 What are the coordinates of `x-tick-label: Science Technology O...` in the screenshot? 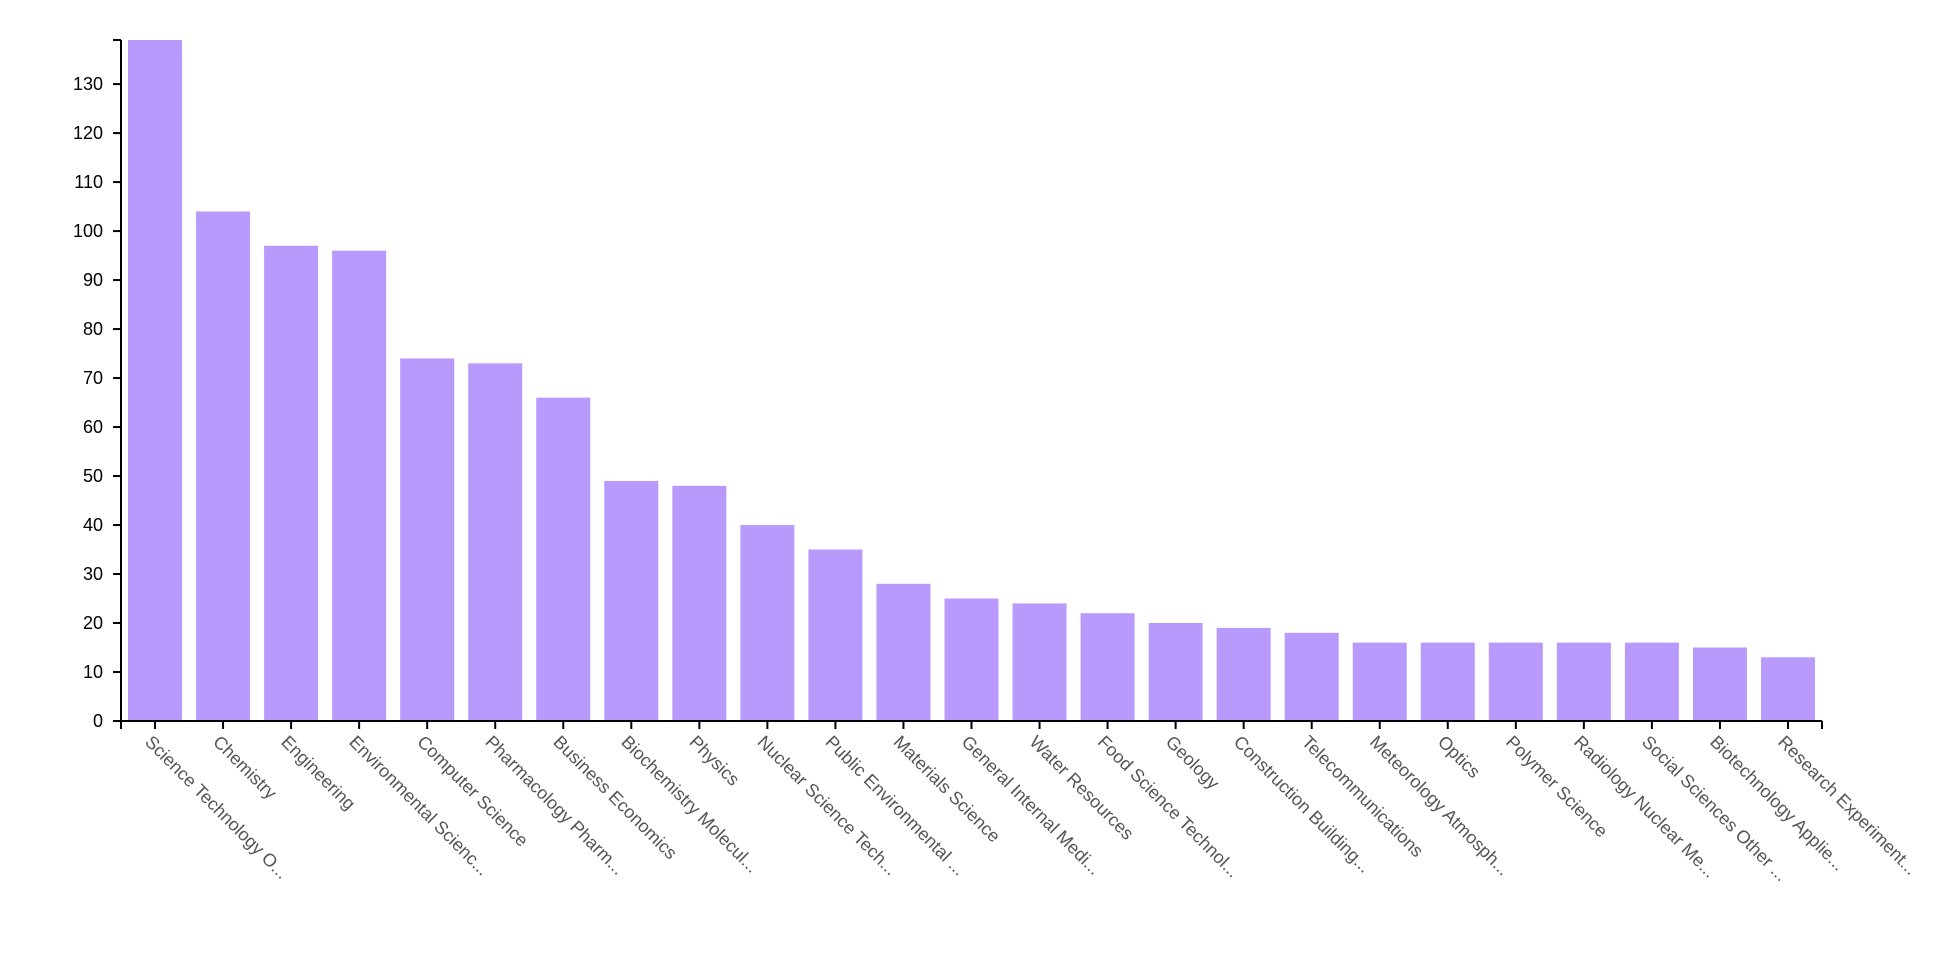 It's located at (216, 807).